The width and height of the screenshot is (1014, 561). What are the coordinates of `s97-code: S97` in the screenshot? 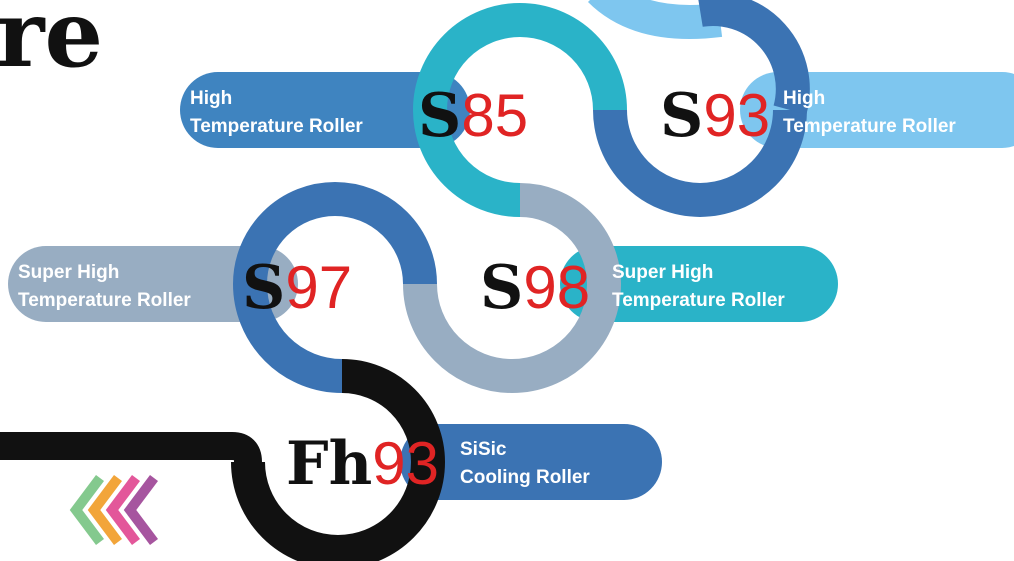 It's located at (297, 288).